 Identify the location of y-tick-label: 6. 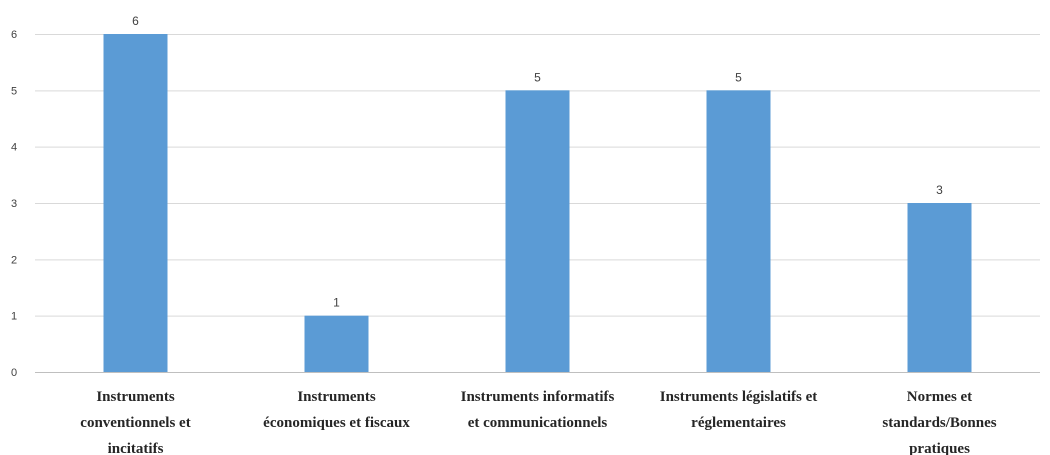
(14, 35).